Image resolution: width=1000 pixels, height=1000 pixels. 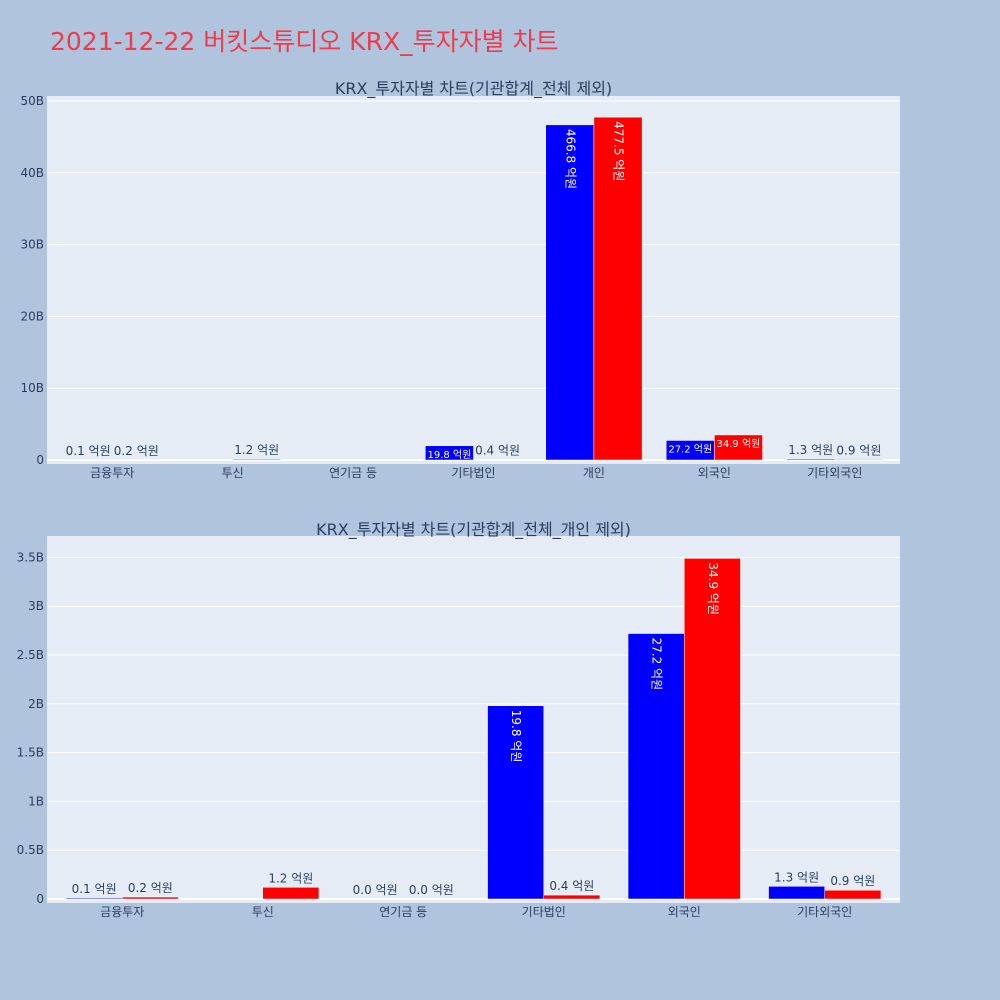 I want to click on chart1-ytick-label: 0, so click(x=40, y=460).